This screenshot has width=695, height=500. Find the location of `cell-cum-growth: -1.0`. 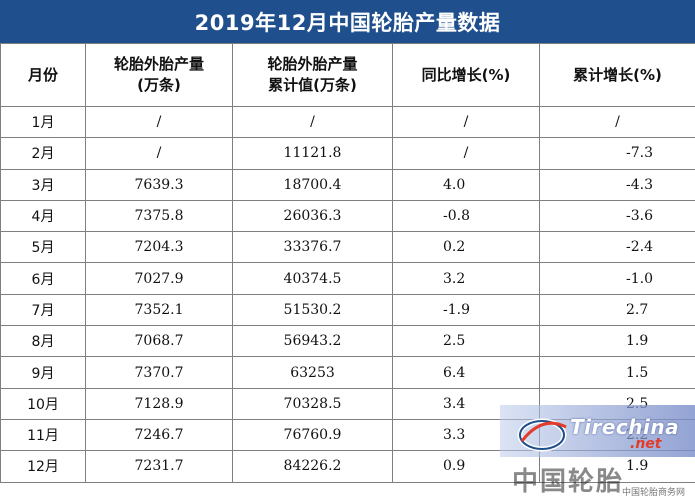

cell-cum-growth: -1.0 is located at coordinates (617, 278).